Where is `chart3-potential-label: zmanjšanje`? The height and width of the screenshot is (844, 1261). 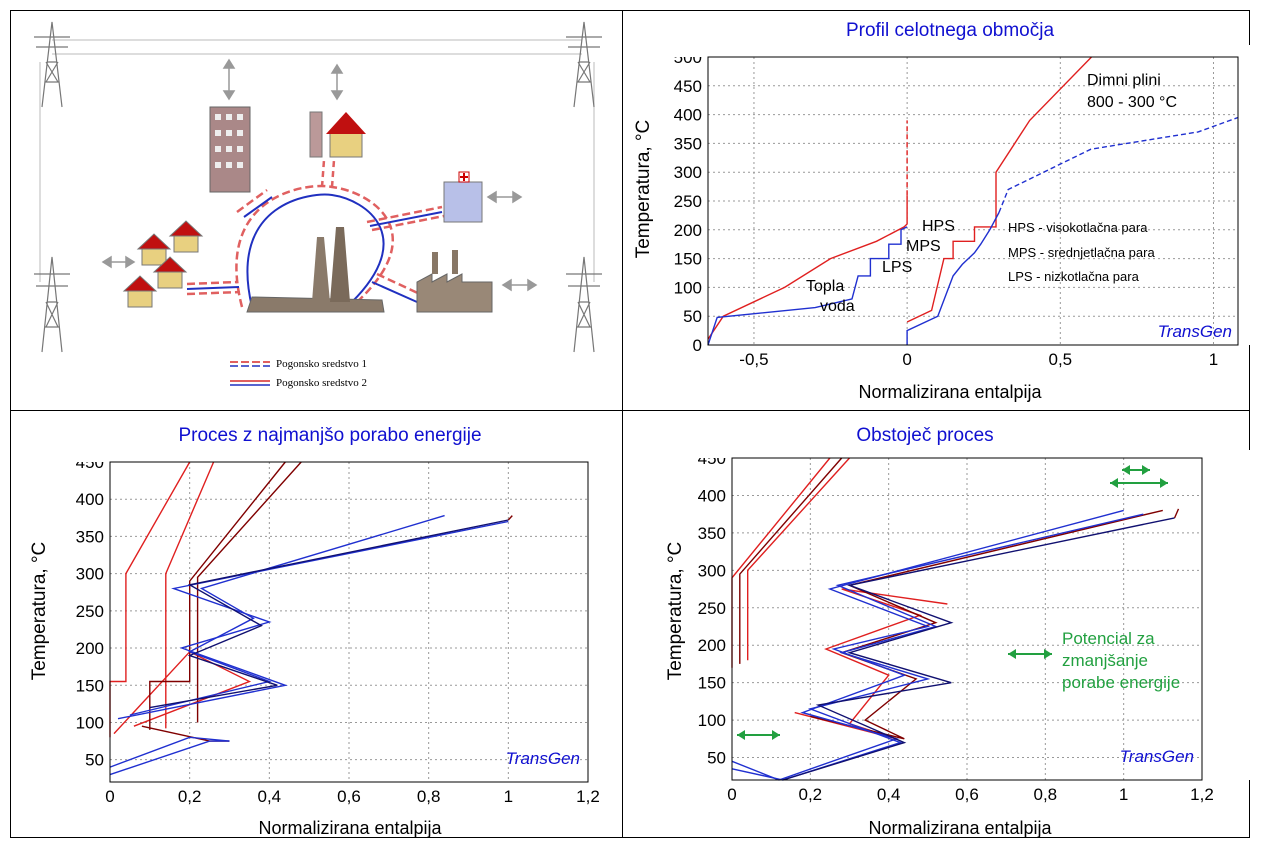 chart3-potential-label: zmanjšanje is located at coordinates (1105, 660).